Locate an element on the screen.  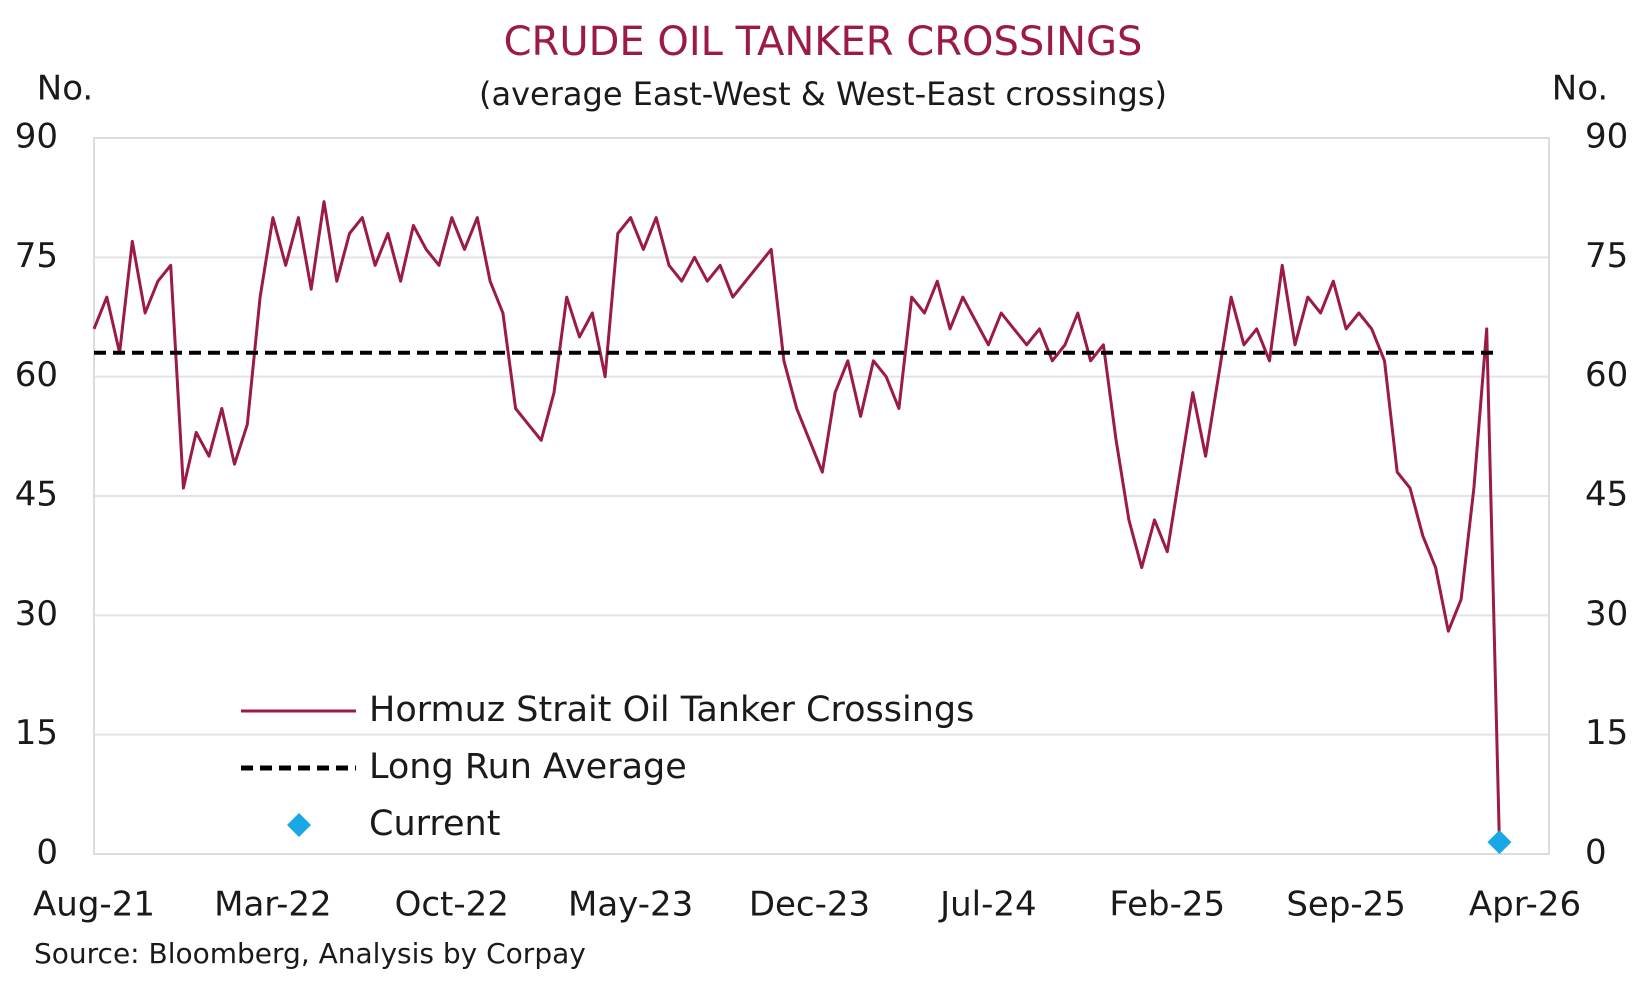
x-tick-label: Mar-22 is located at coordinates (273, 905).